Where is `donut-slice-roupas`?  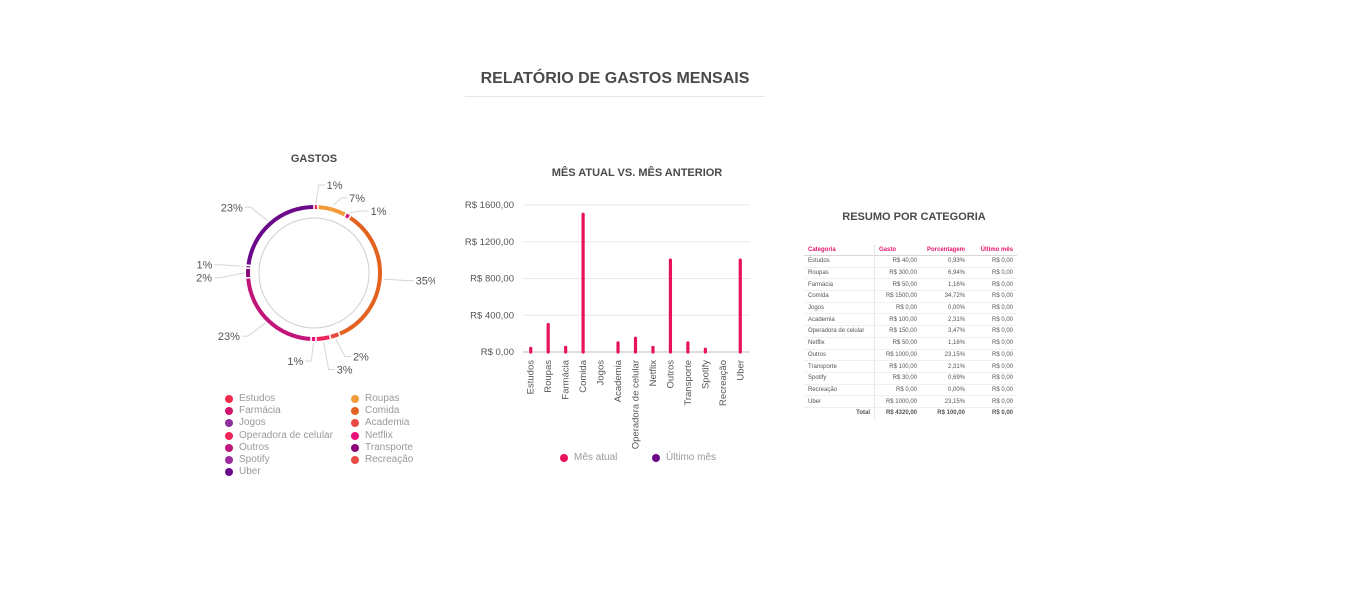 donut-slice-roupas is located at coordinates (332, 211).